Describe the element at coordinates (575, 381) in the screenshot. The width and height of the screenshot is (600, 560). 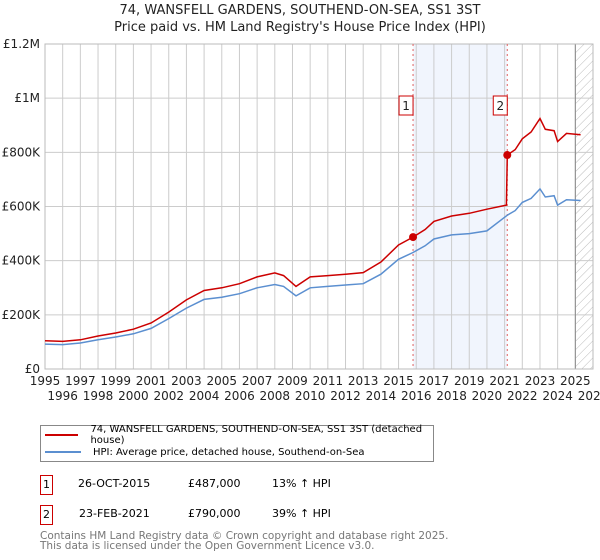
I see `x-tick-label: 2025` at that location.